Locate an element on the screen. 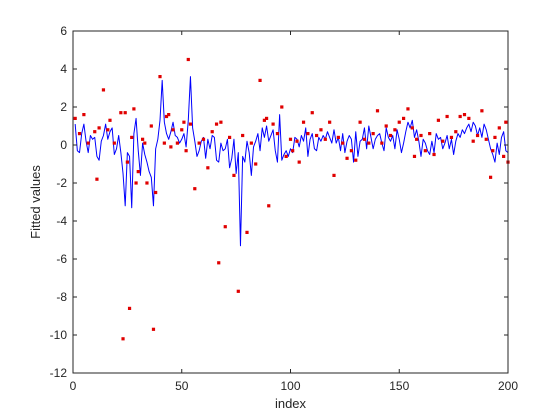 This screenshot has width=560, height=420. y-tick-label: 6 is located at coordinates (63, 31).